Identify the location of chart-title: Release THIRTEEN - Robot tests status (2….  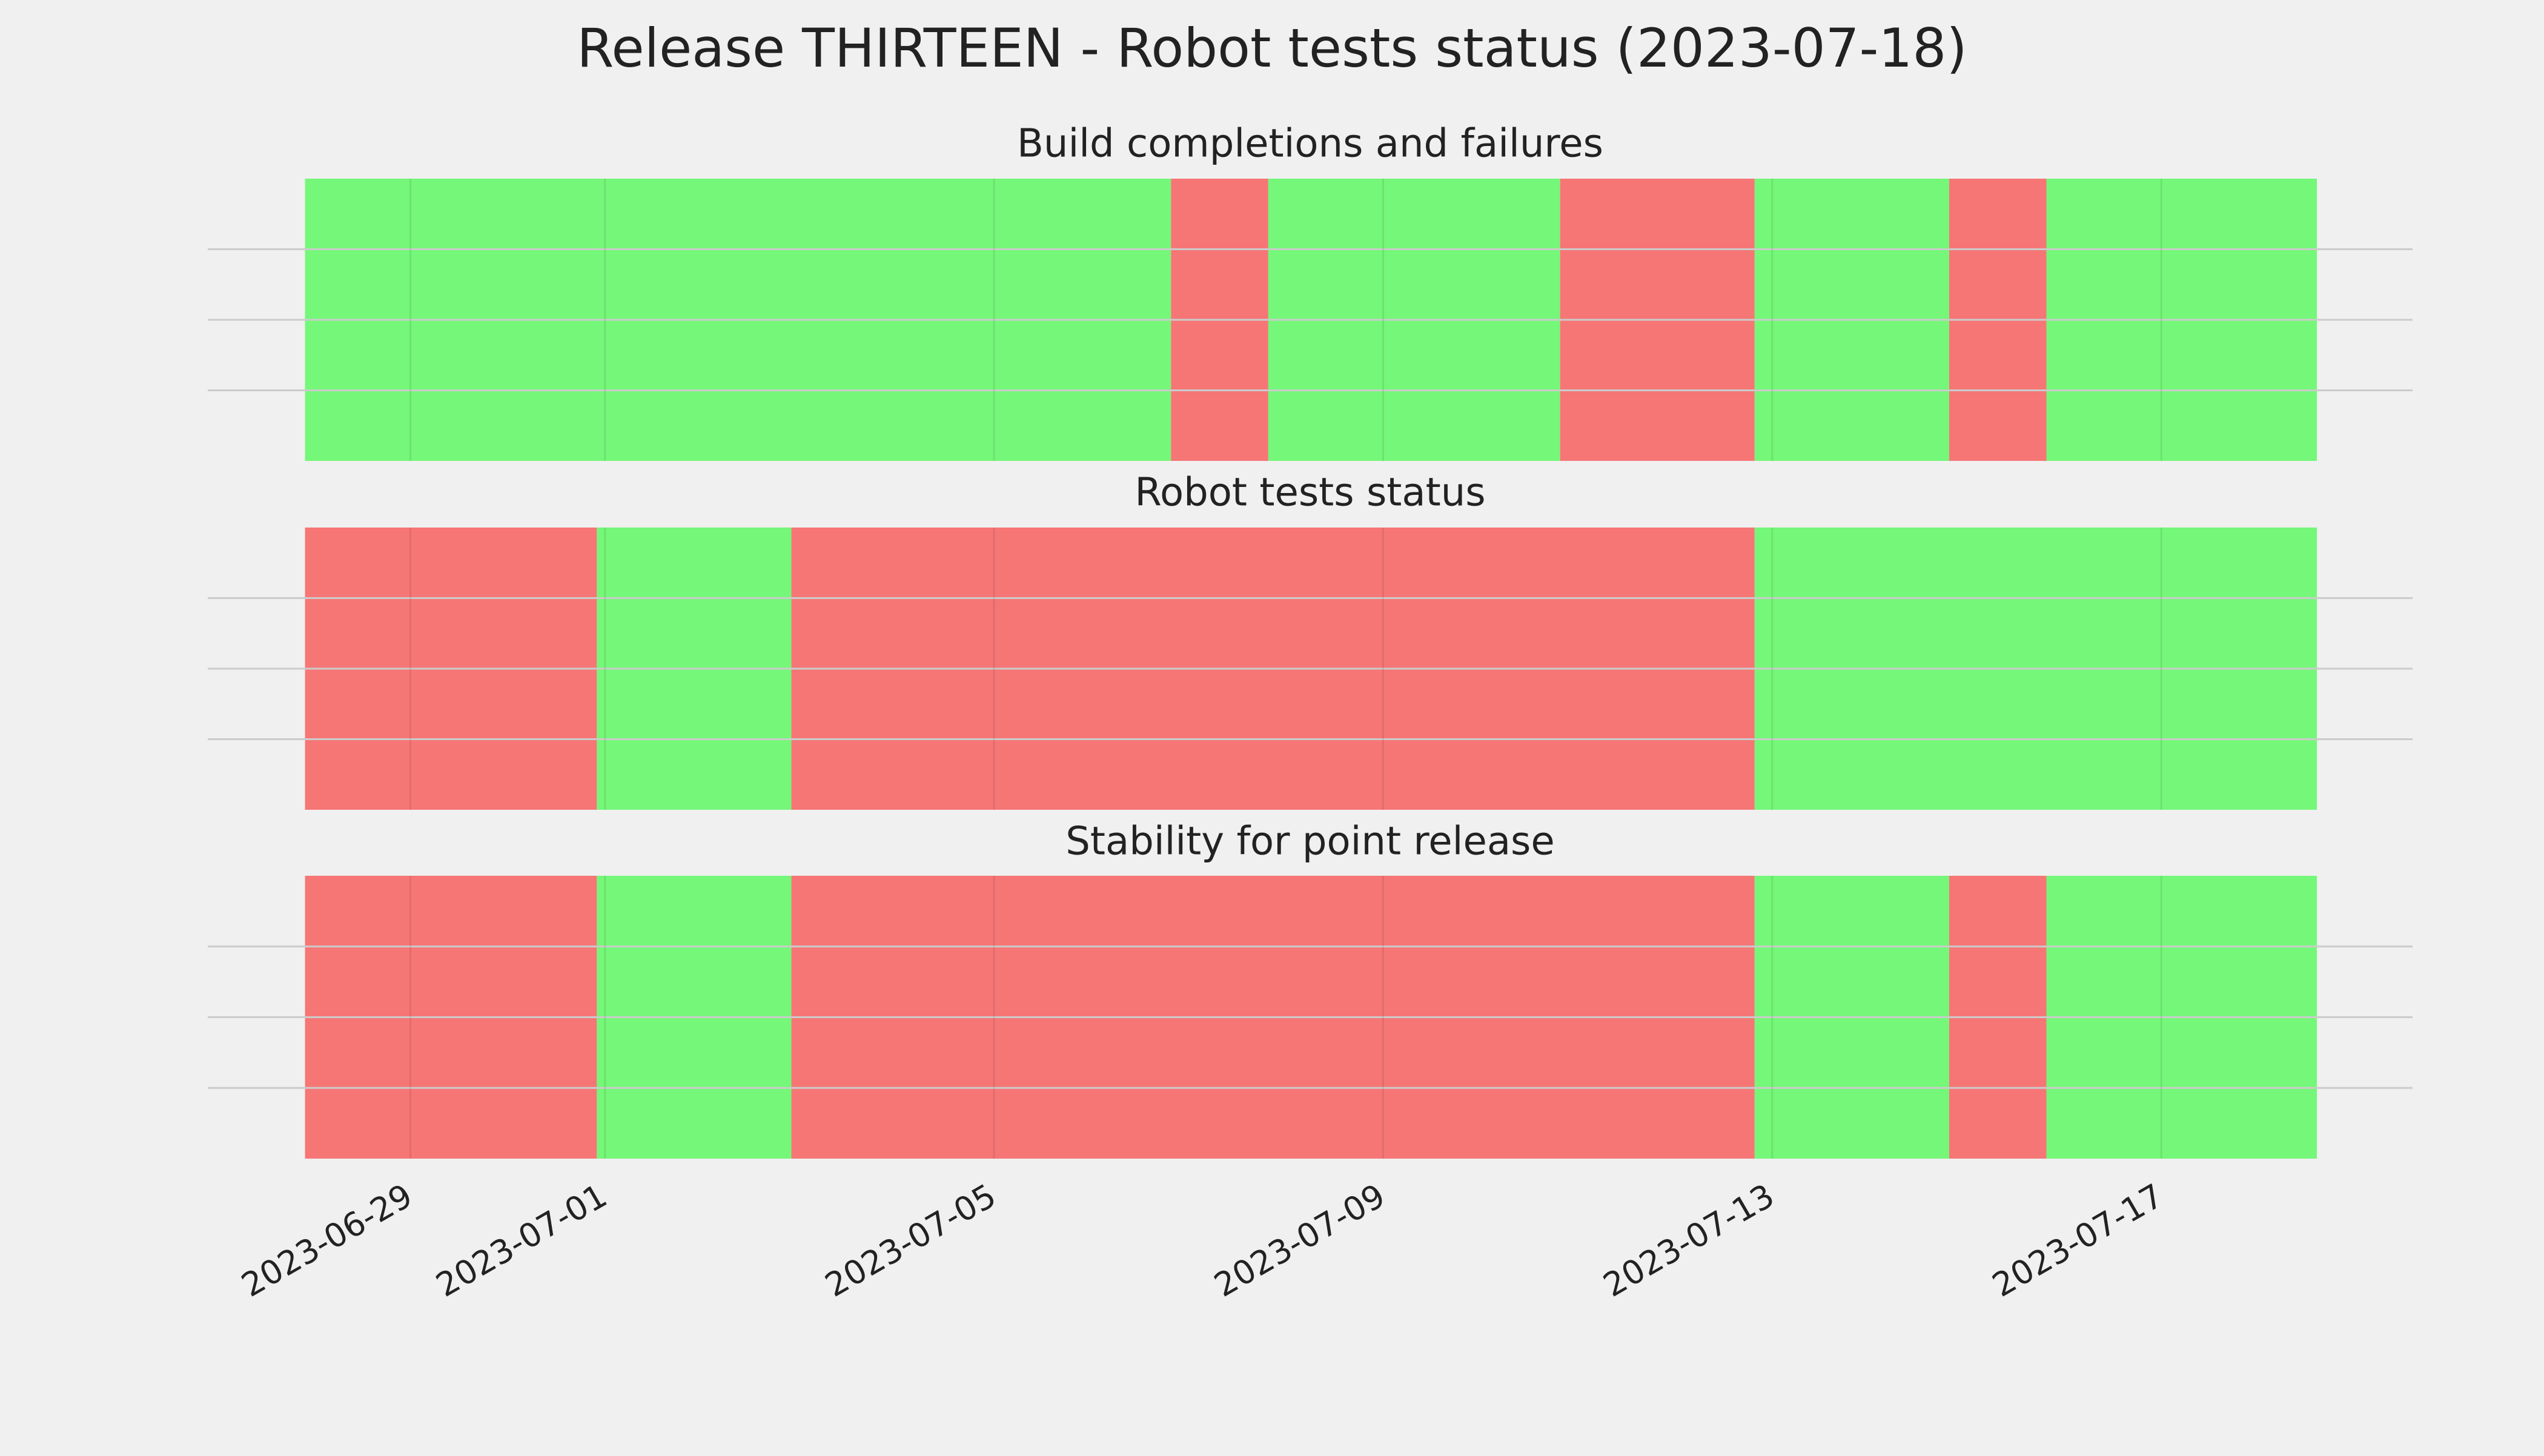
(1272, 48).